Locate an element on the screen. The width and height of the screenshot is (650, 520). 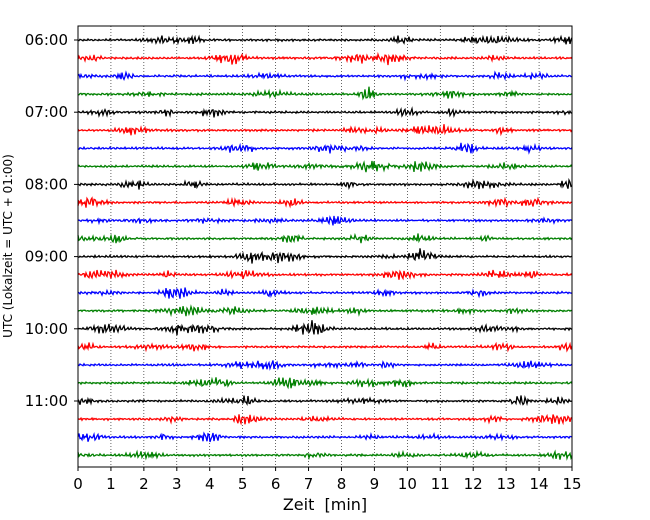
x-tick-label: 0 is located at coordinates (78, 484).